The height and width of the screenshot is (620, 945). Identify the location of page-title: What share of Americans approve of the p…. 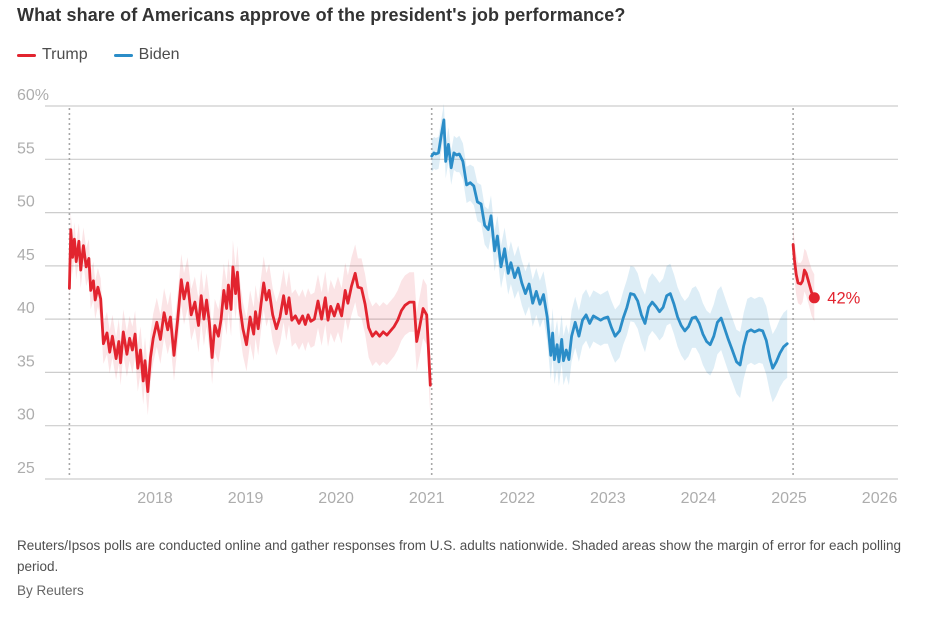
(321, 15).